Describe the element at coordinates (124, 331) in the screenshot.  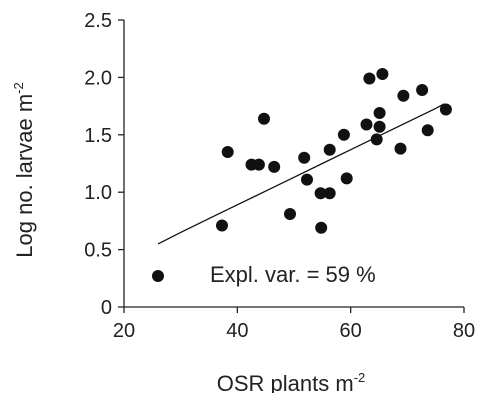
I see `x-tick-label: 20` at that location.